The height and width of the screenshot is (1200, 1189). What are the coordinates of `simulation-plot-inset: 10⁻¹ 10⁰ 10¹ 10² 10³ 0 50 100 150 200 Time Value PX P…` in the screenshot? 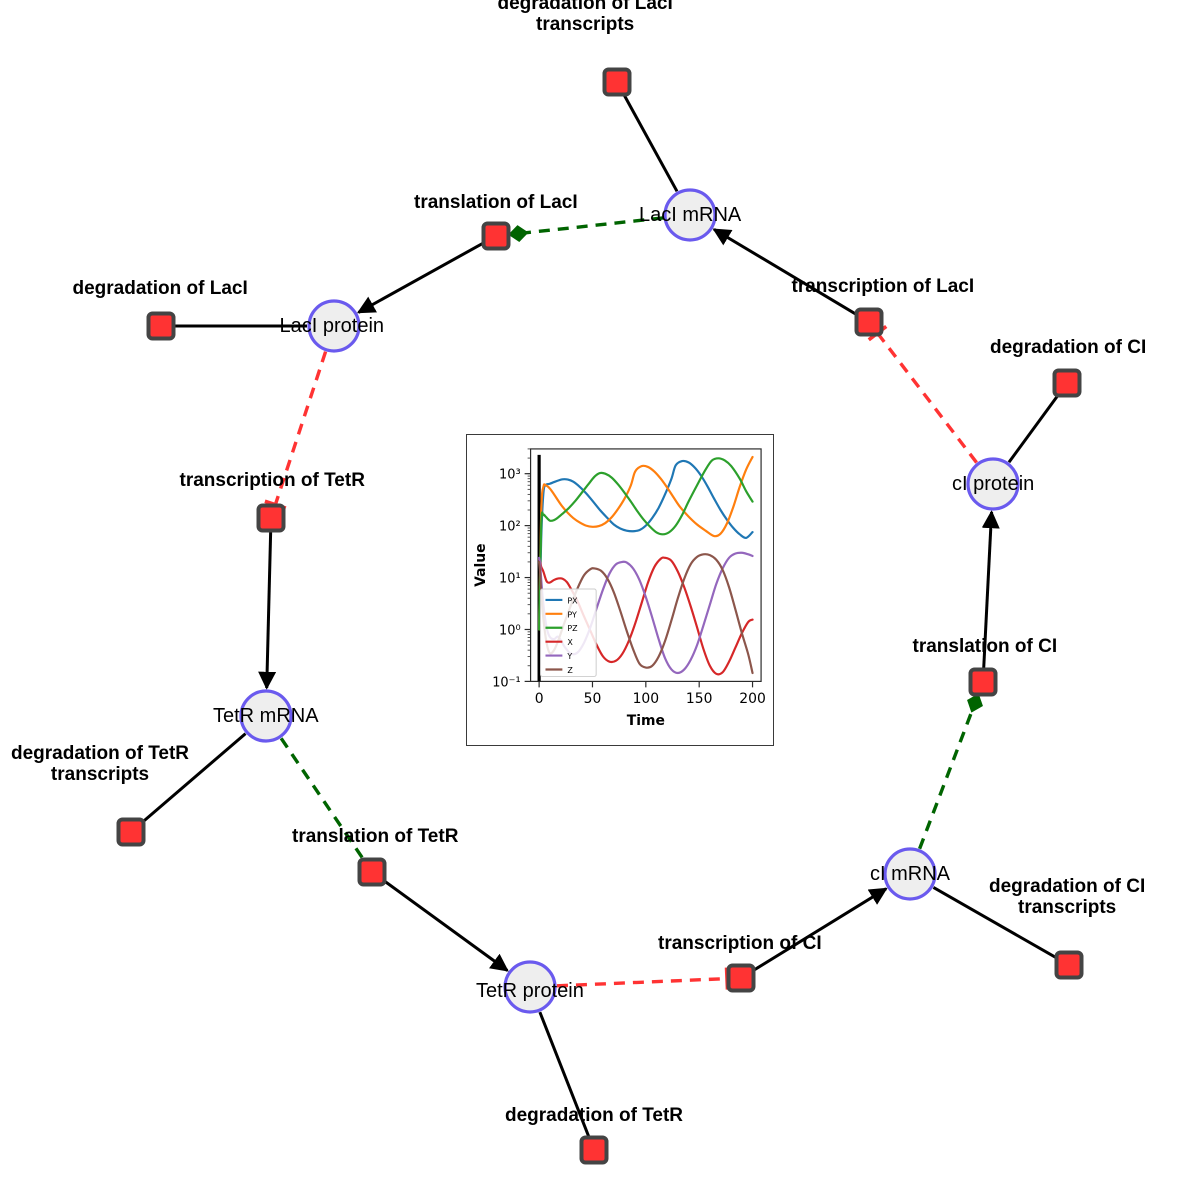 It's located at (620, 590).